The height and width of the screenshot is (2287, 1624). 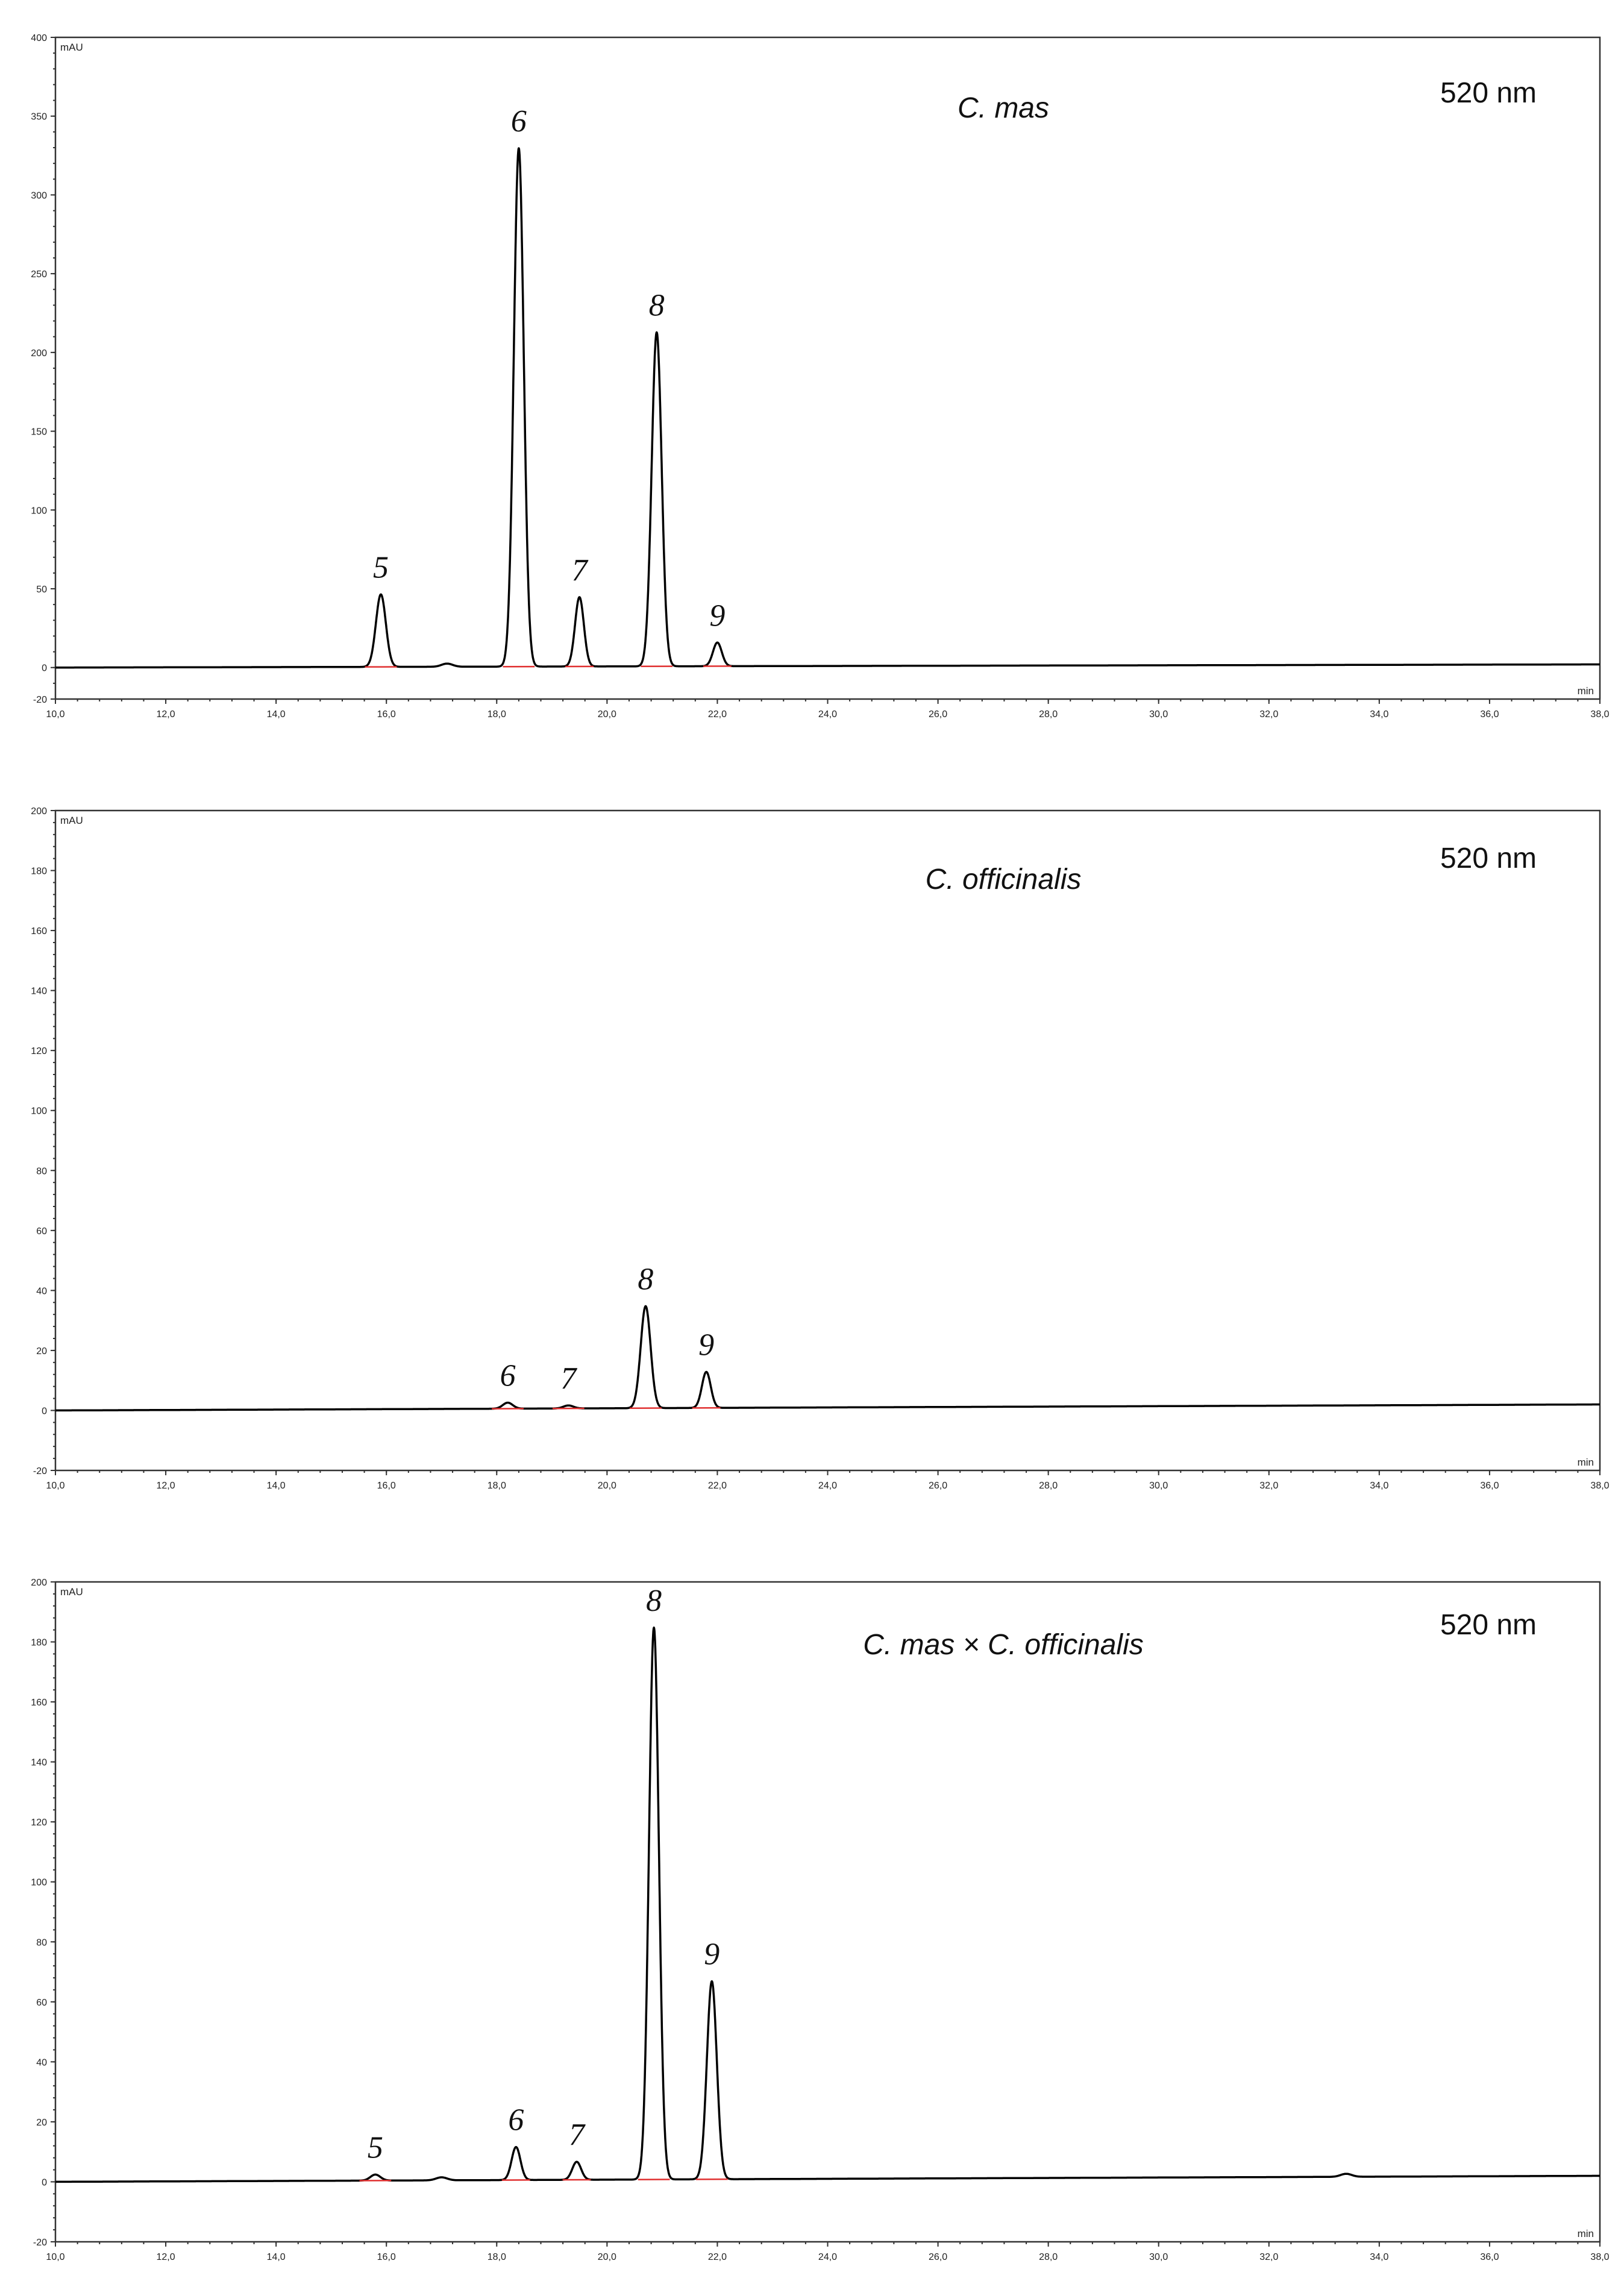 I want to click on chromatogram-trace, so click(x=827, y=1358).